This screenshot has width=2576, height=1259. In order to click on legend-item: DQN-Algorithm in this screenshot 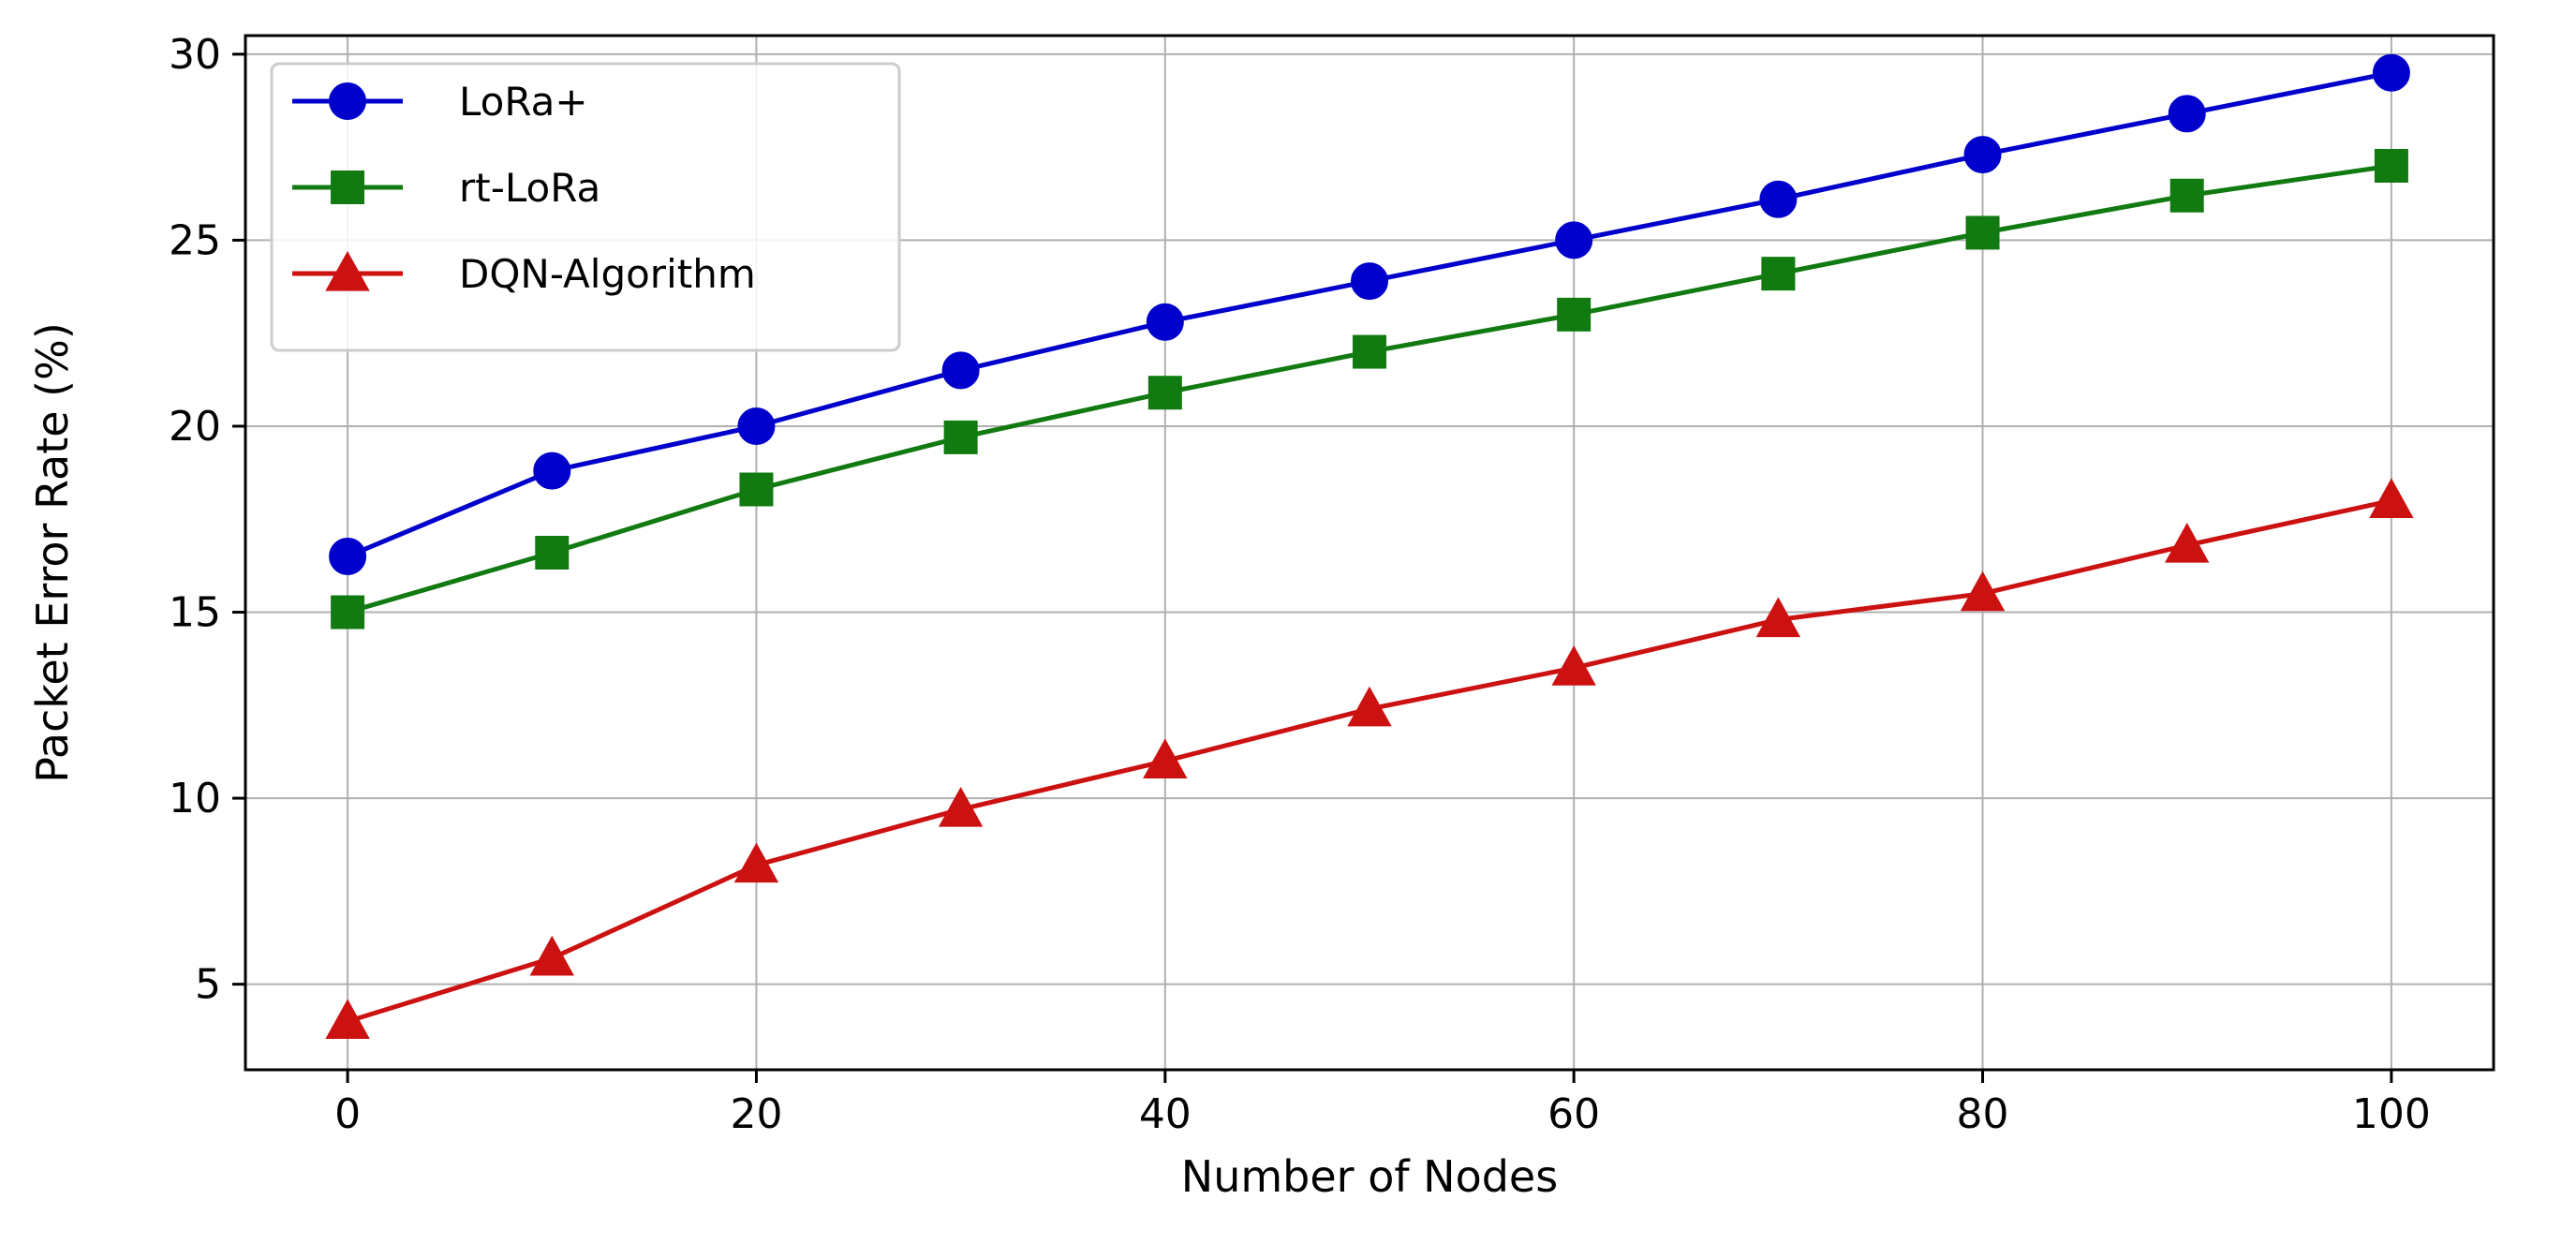, I will do `click(524, 273)`.